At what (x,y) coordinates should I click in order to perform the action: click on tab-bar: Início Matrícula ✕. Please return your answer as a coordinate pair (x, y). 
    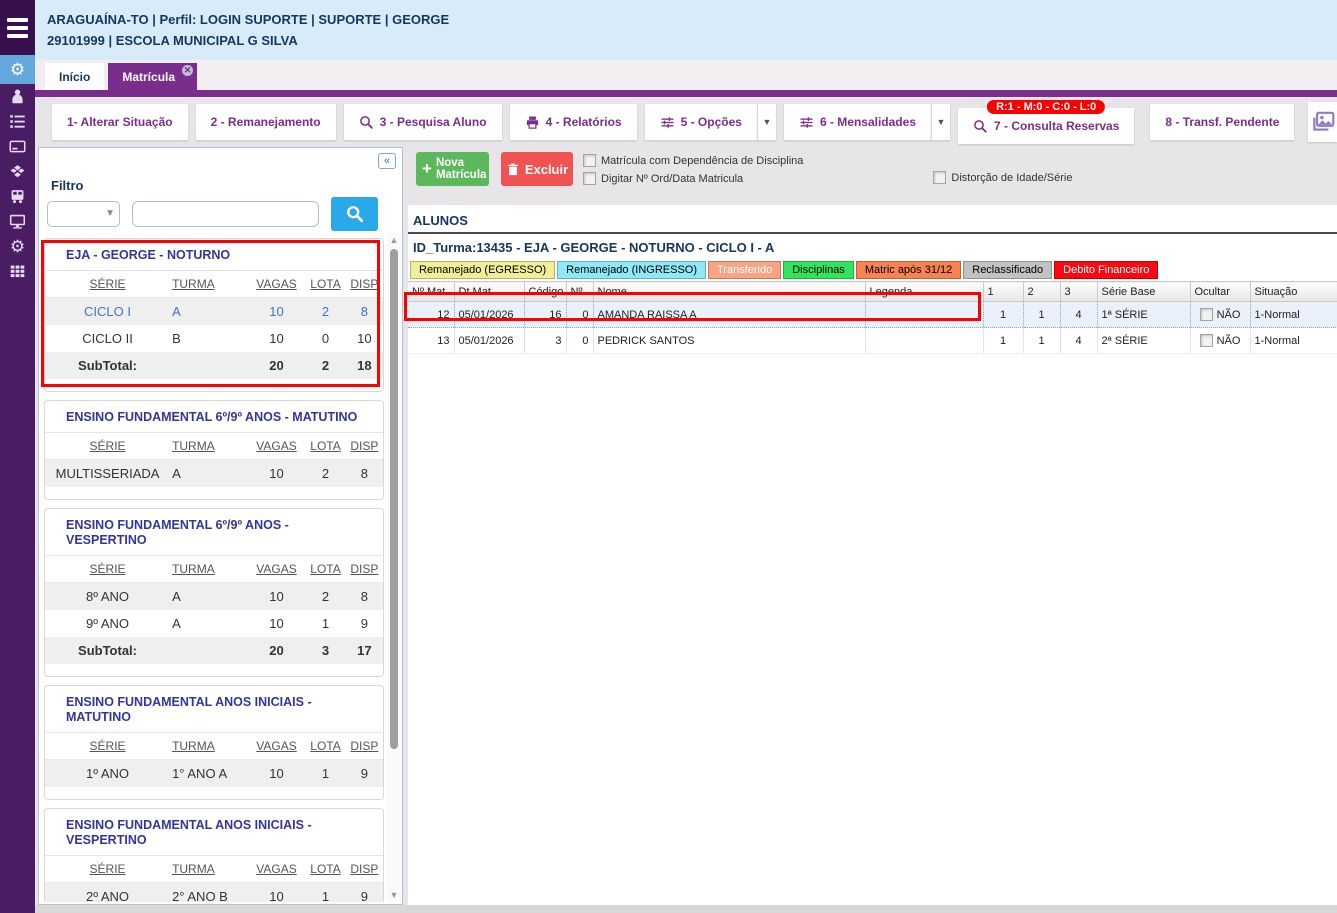
    Looking at the image, I should click on (686, 75).